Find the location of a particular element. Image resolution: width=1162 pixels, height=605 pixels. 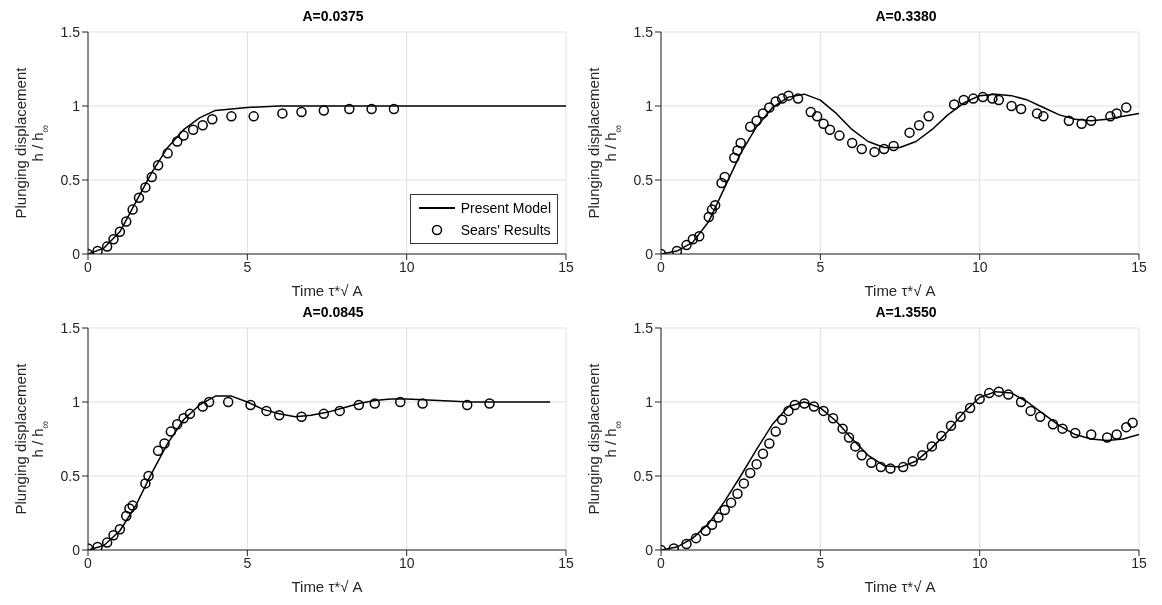

chart-title: A=1.3550 is located at coordinates (906, 312).